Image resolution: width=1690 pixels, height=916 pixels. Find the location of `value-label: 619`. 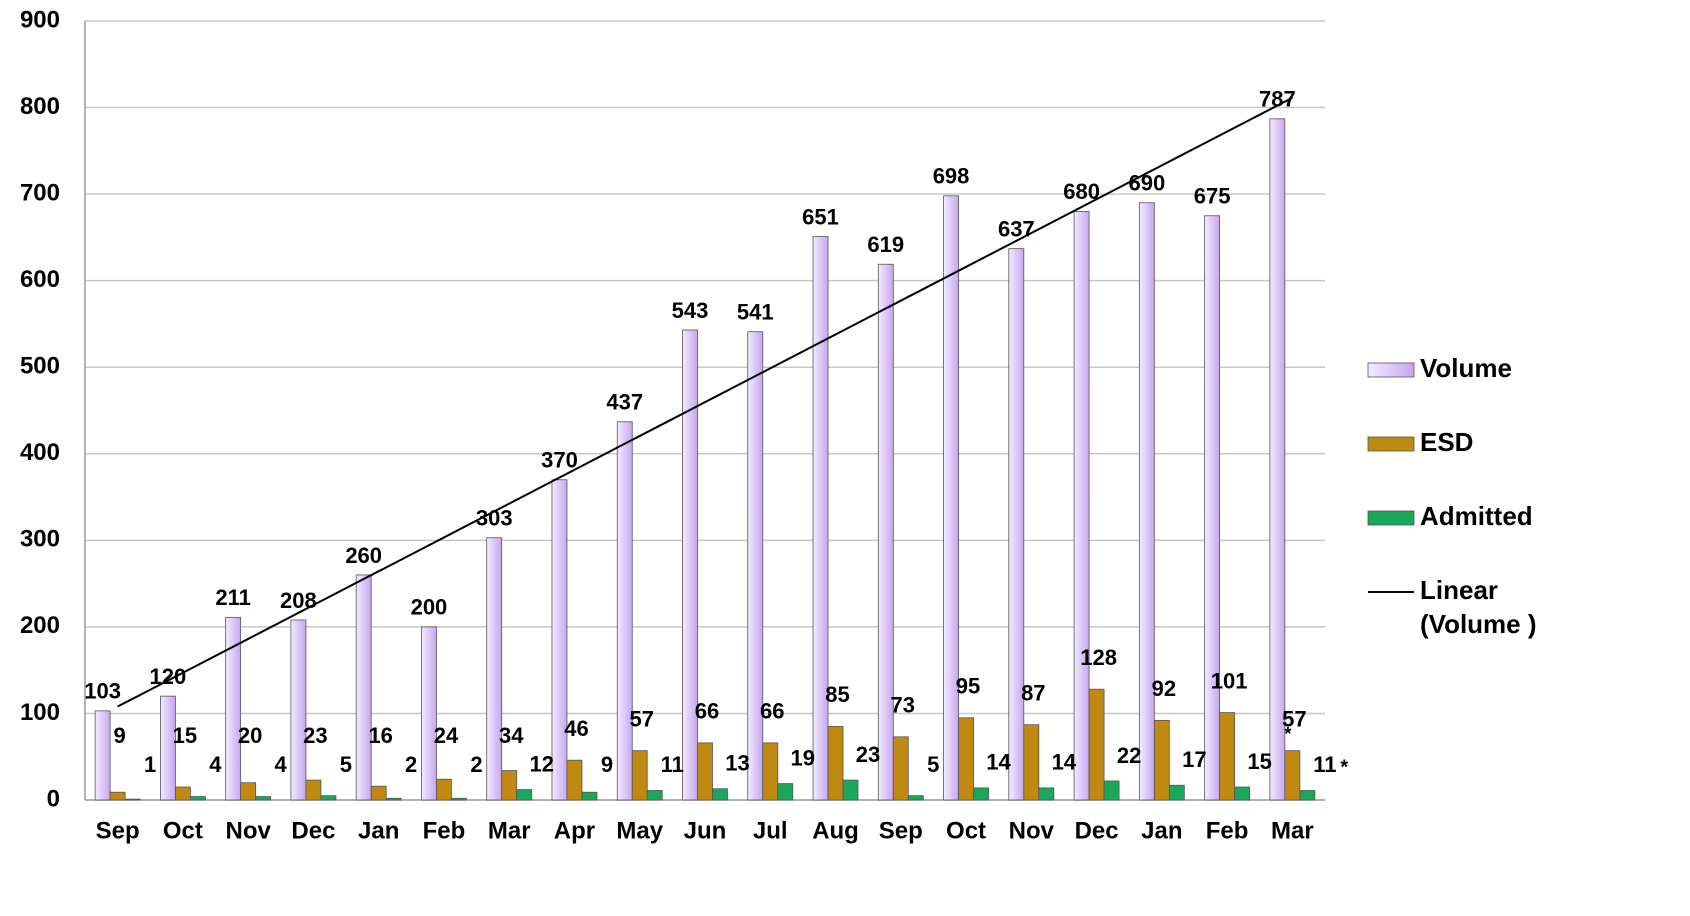

value-label: 619 is located at coordinates (885, 244).